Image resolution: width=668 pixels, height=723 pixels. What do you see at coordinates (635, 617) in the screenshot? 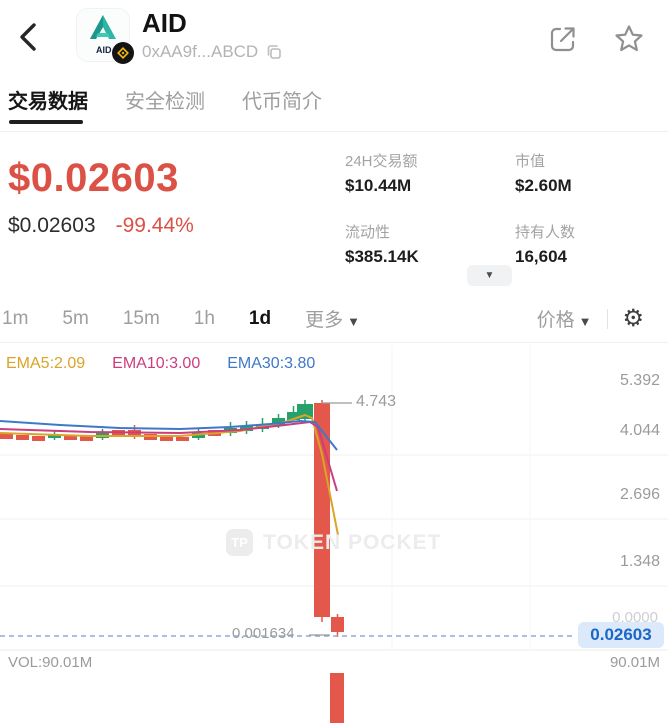
I see `faded-axis-label: 0.0000` at bounding box center [635, 617].